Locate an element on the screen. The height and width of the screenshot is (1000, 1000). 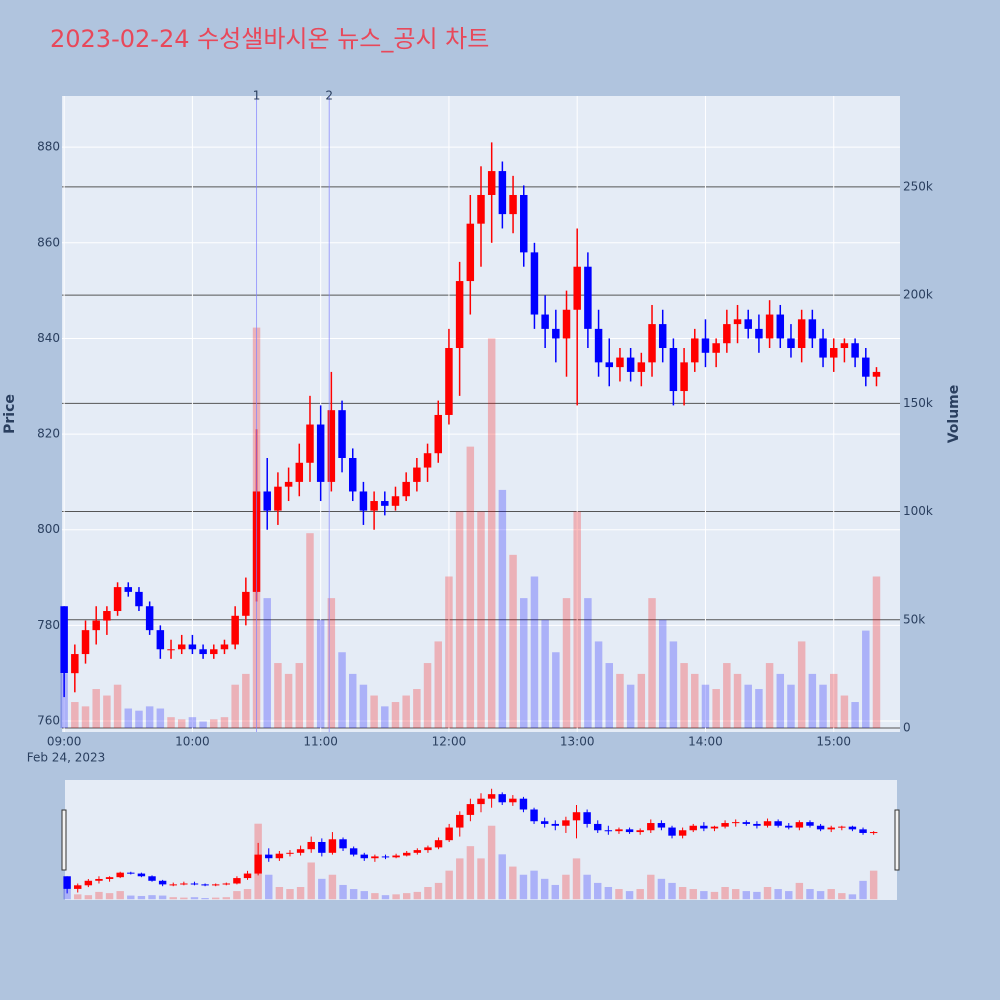
y-tick-label: 780 is located at coordinates (48, 625).